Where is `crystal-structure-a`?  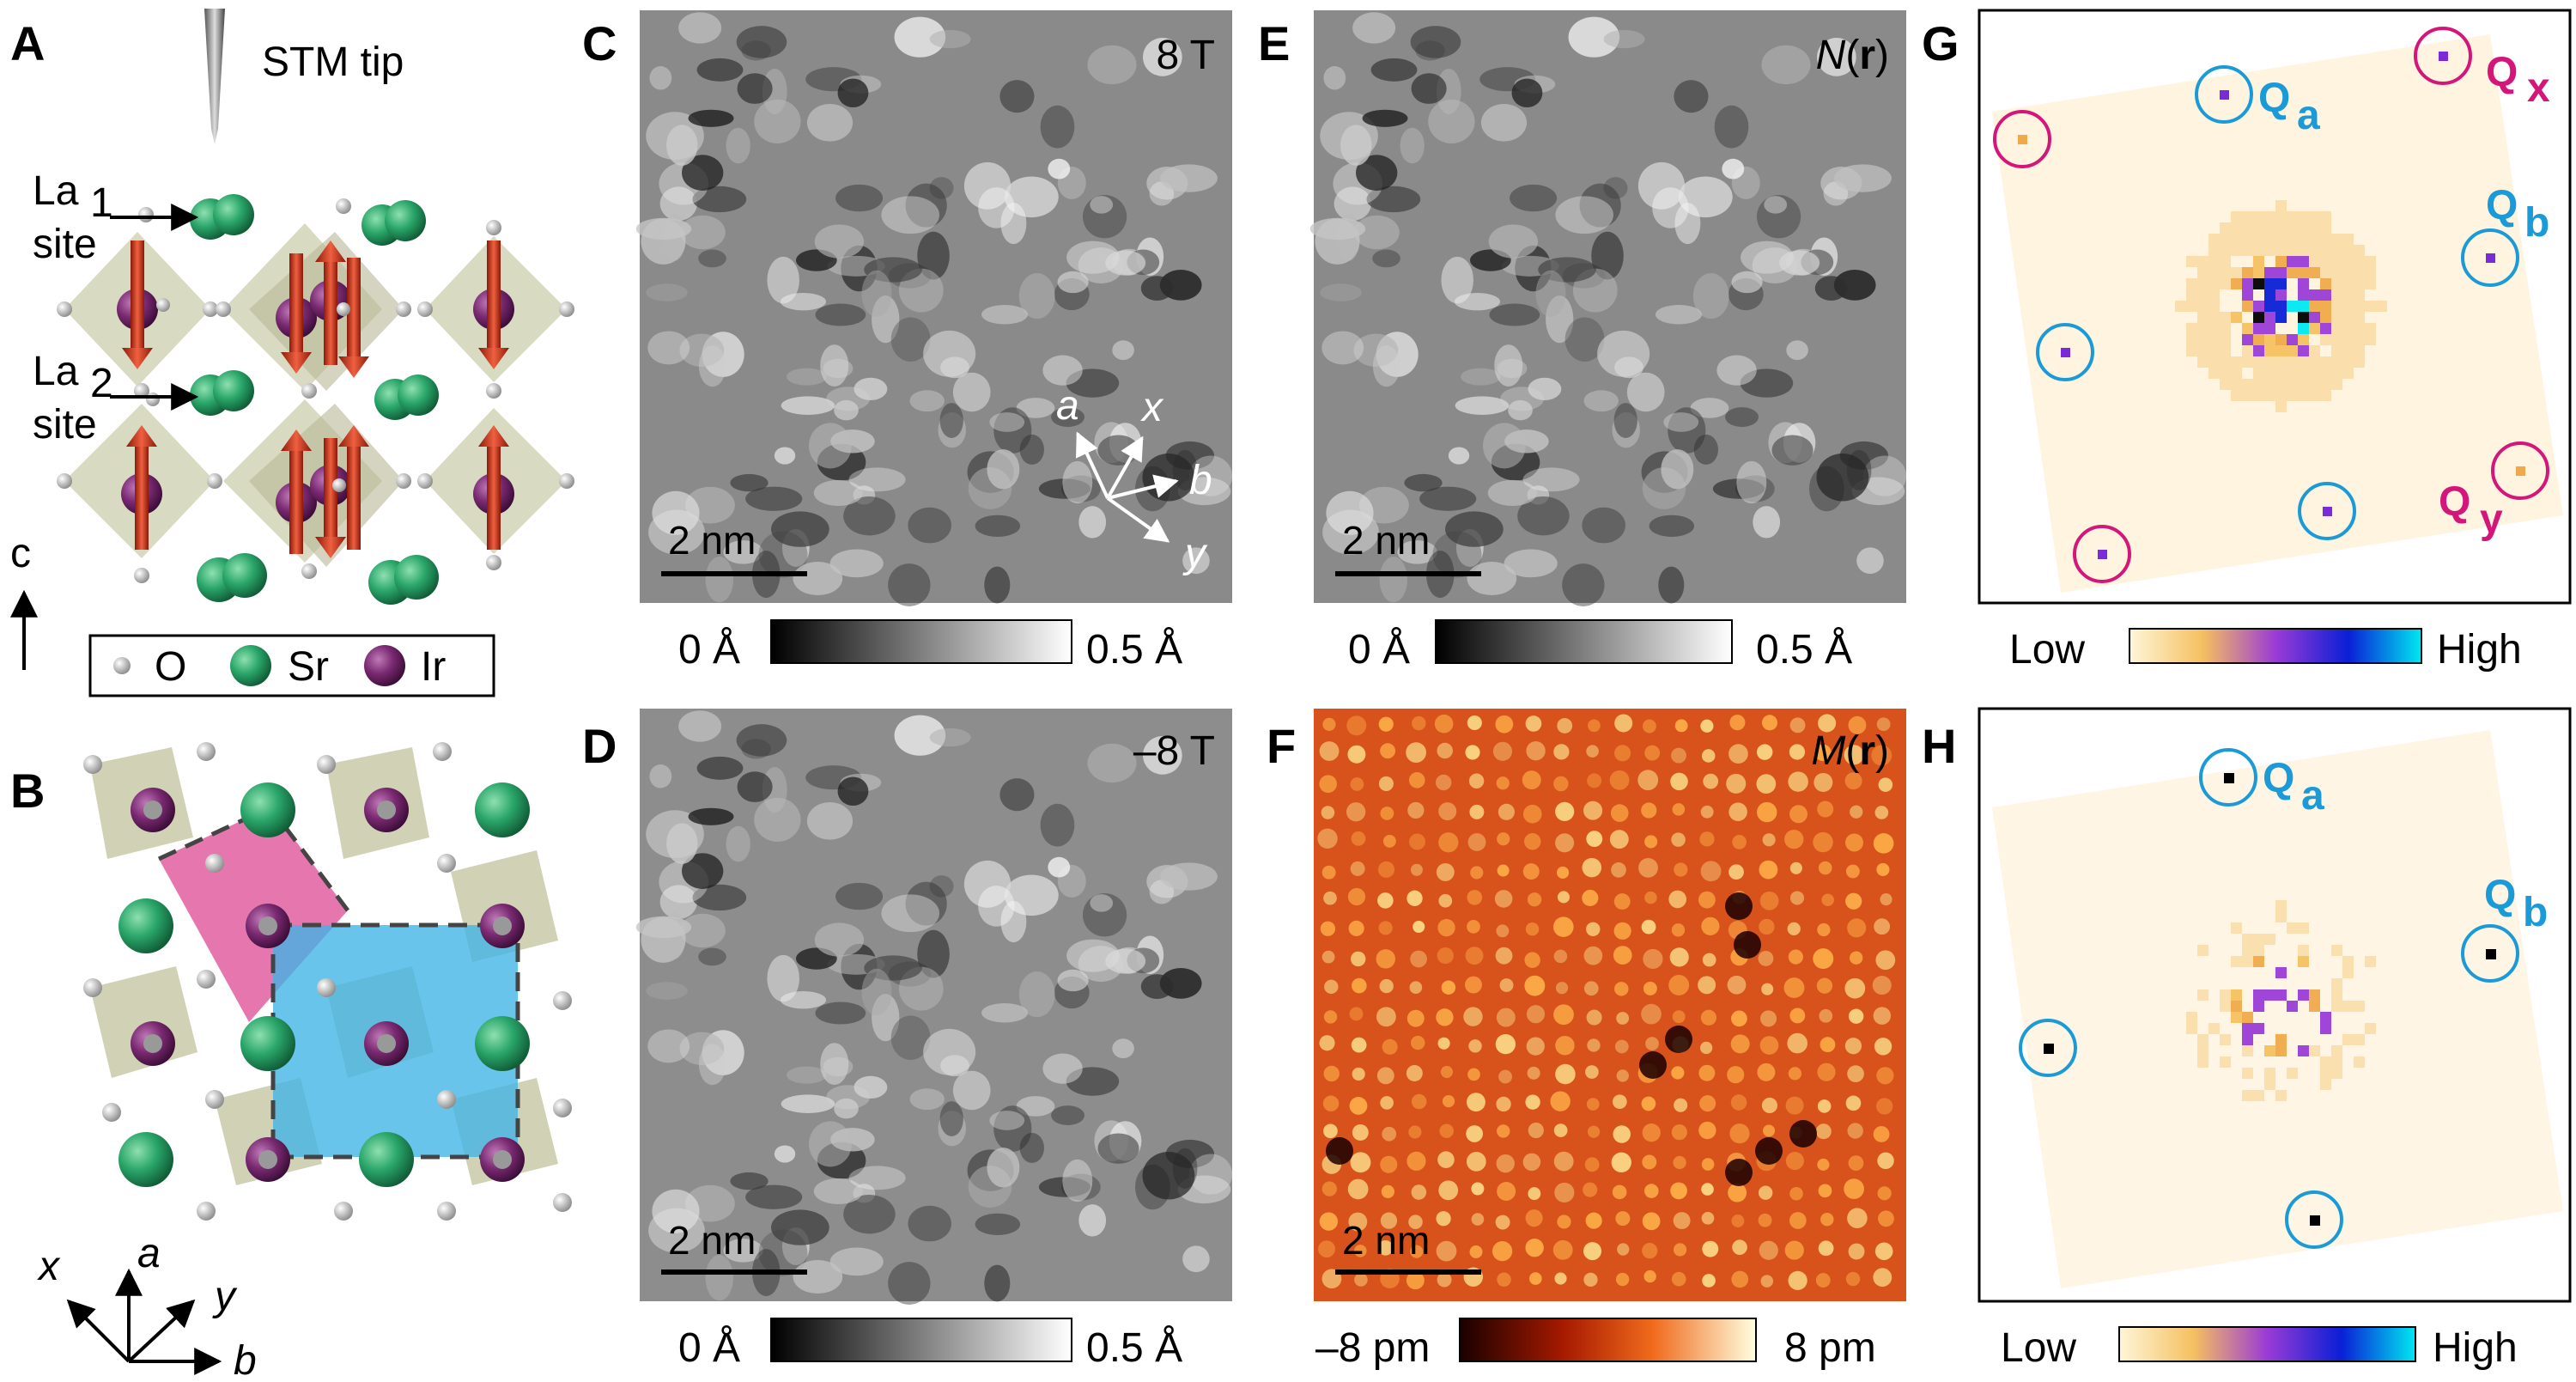 crystal-structure-a is located at coordinates (315, 399).